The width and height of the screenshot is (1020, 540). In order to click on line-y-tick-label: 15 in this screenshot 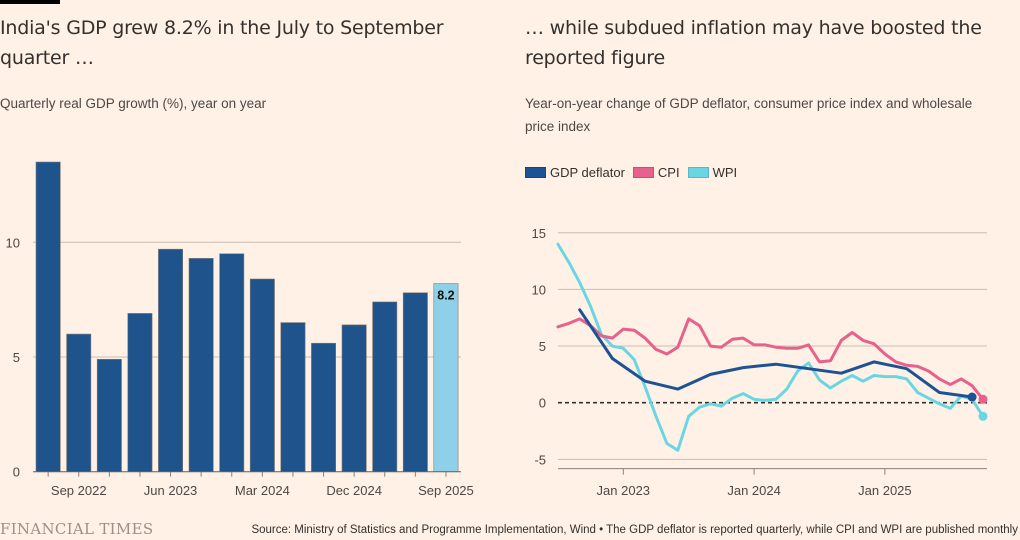, I will do `click(539, 233)`.